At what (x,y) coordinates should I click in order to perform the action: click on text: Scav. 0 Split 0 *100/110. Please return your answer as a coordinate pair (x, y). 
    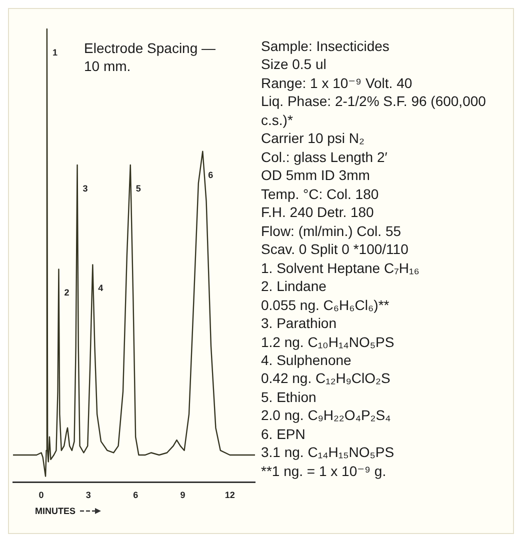
    Looking at the image, I should click on (335, 249).